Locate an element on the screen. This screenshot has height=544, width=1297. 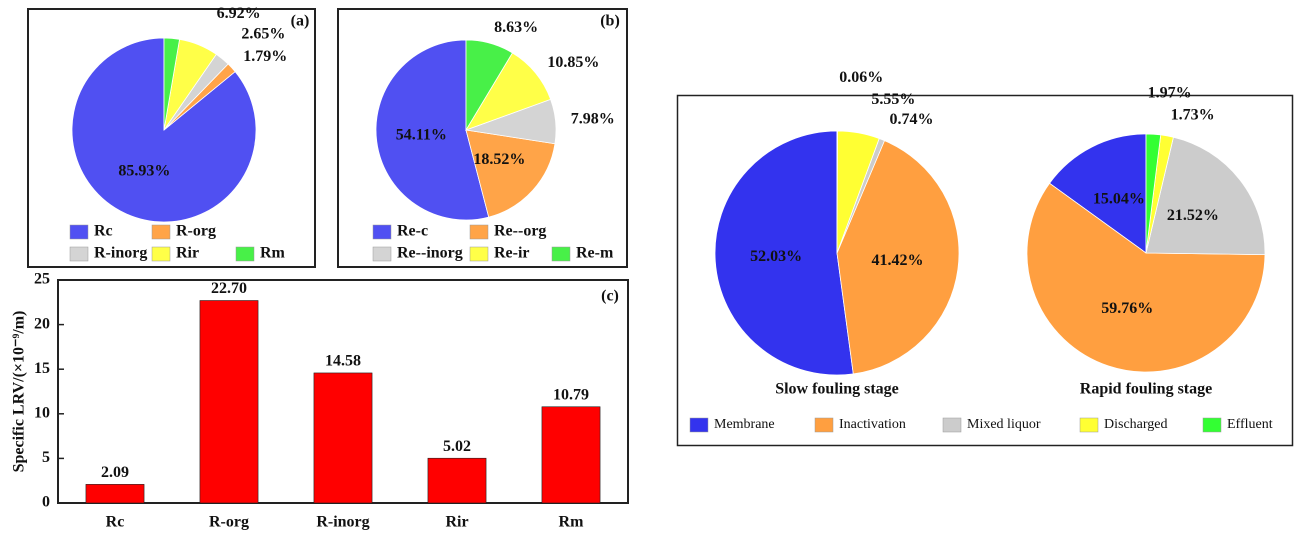
value-label: 21.52% is located at coordinates (1193, 215).